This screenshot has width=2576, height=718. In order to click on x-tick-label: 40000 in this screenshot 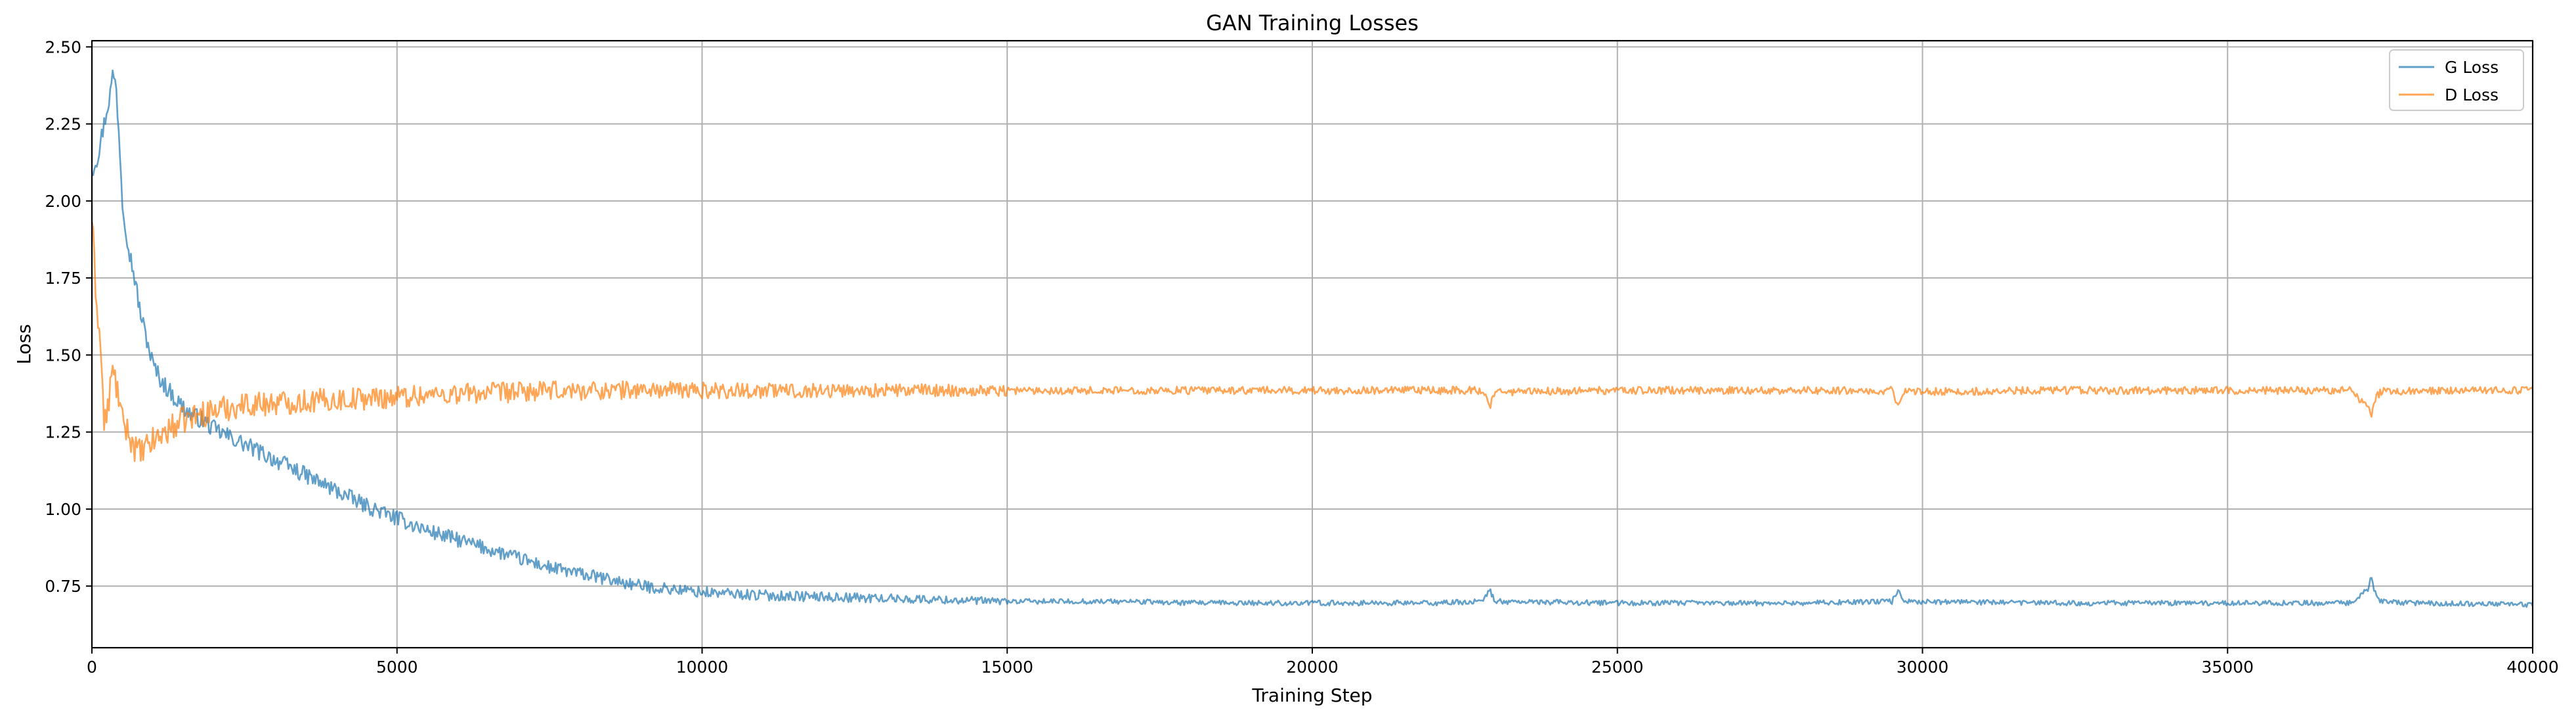, I will do `click(2532, 667)`.